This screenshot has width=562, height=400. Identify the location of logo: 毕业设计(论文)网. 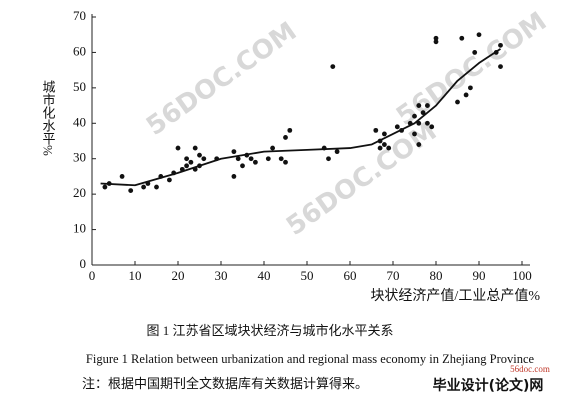
(488, 385).